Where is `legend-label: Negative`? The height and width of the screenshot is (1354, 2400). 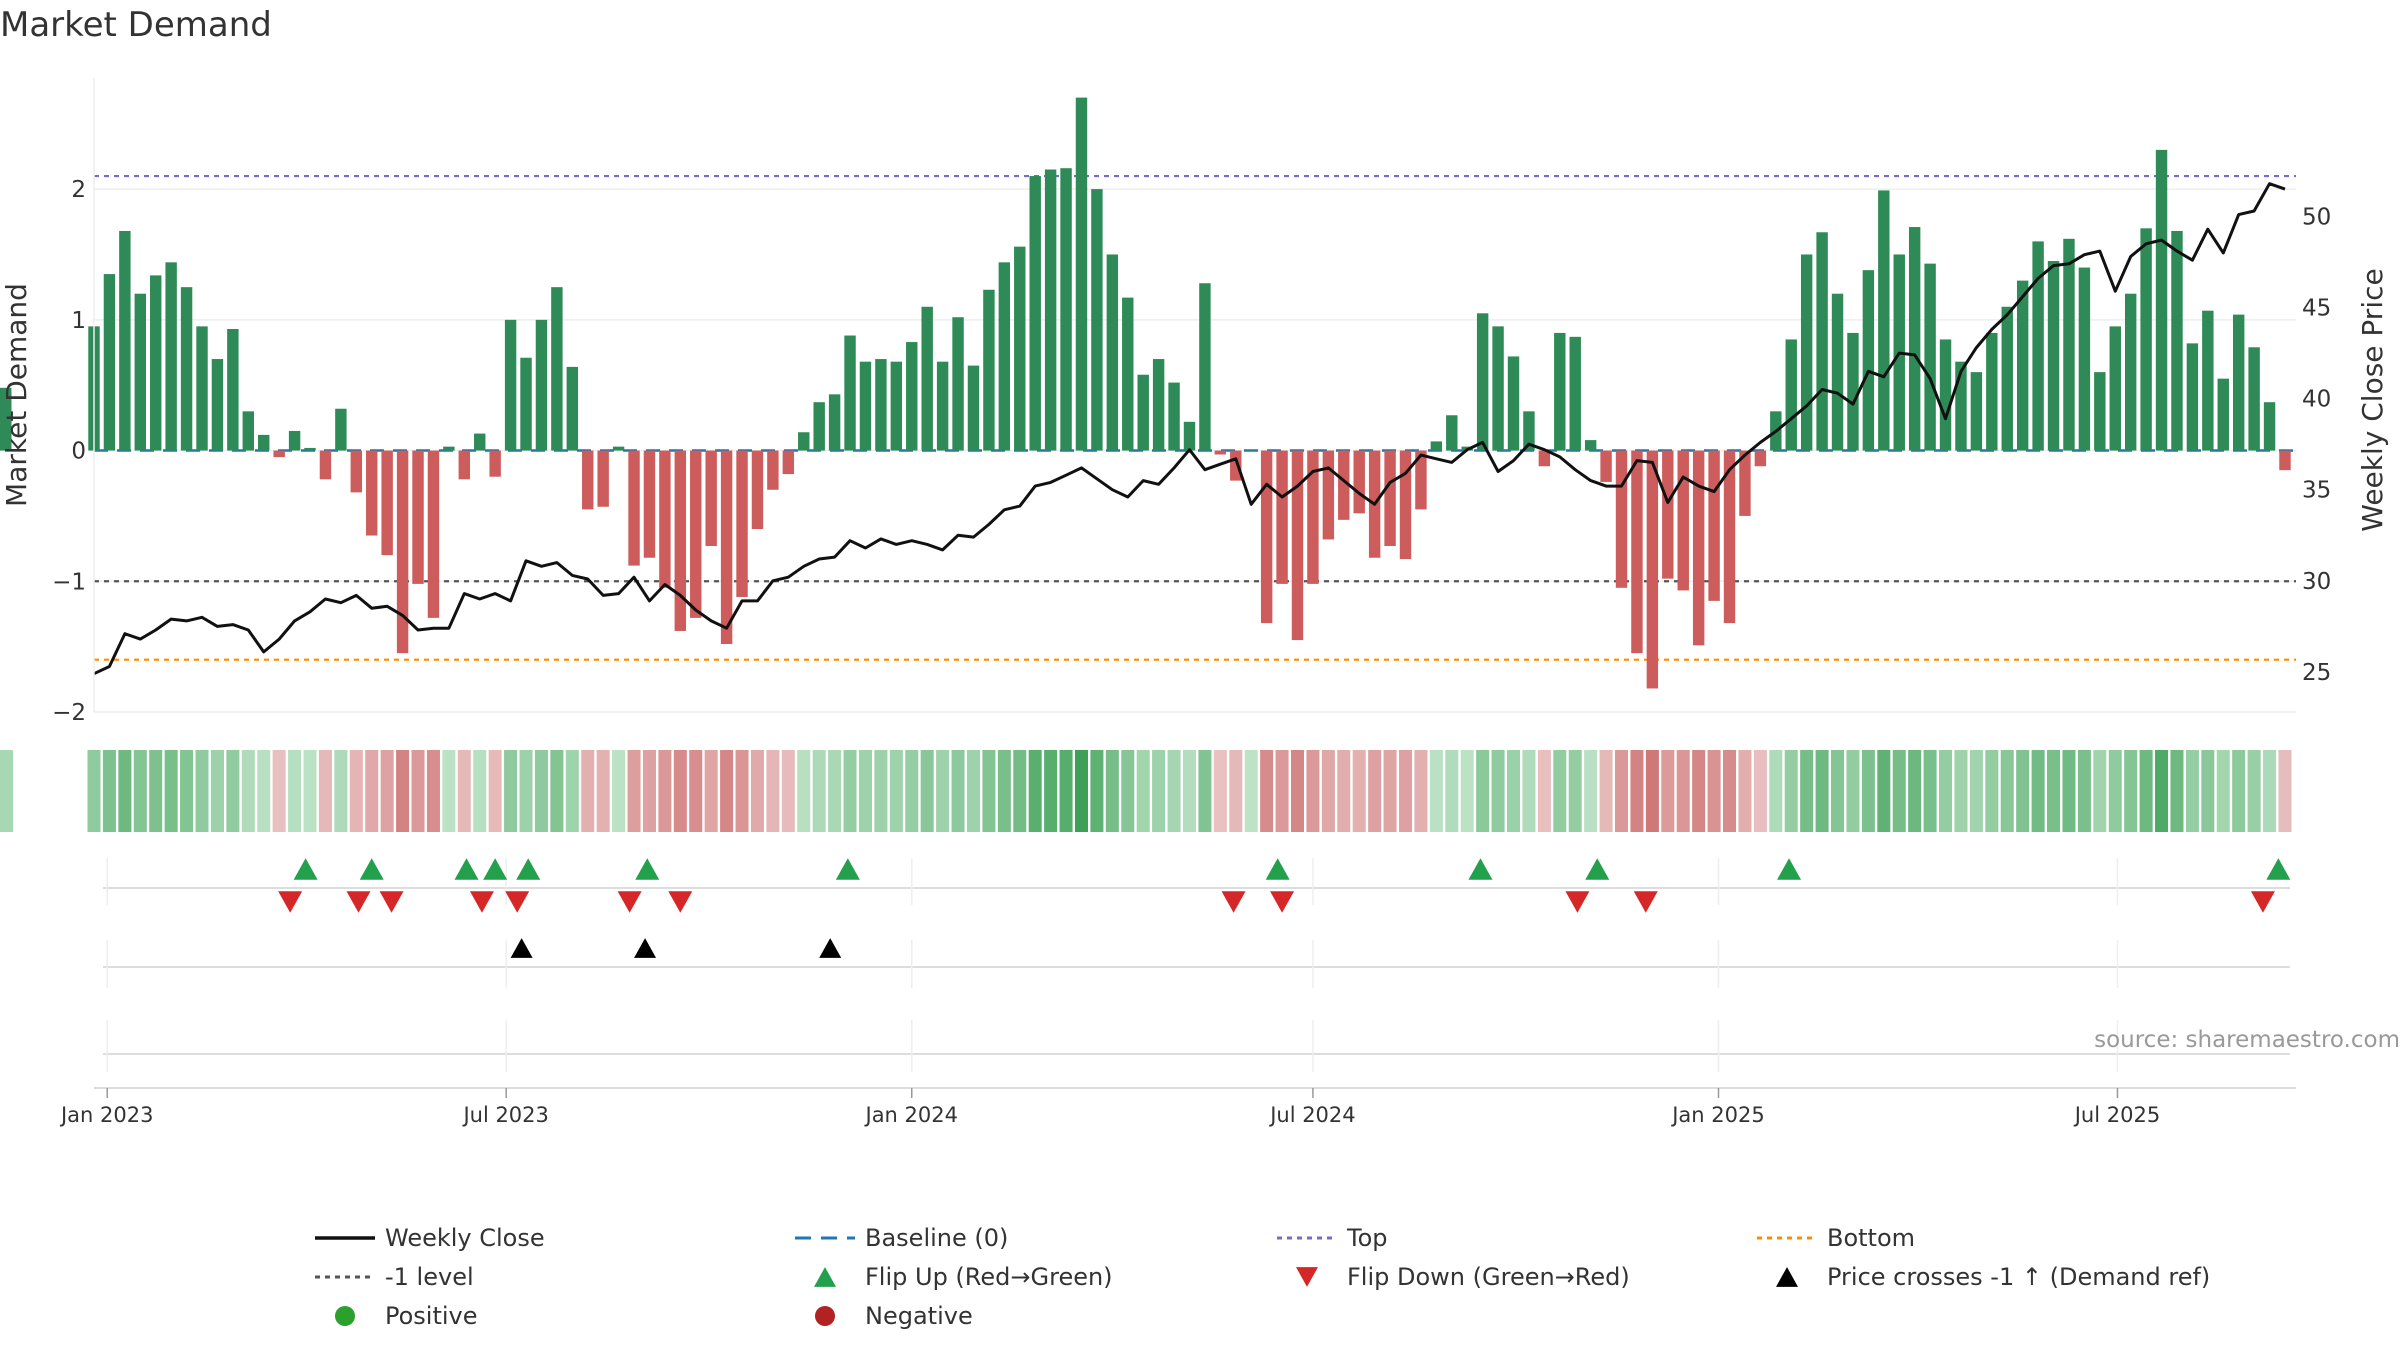
legend-label: Negative is located at coordinates (919, 1316).